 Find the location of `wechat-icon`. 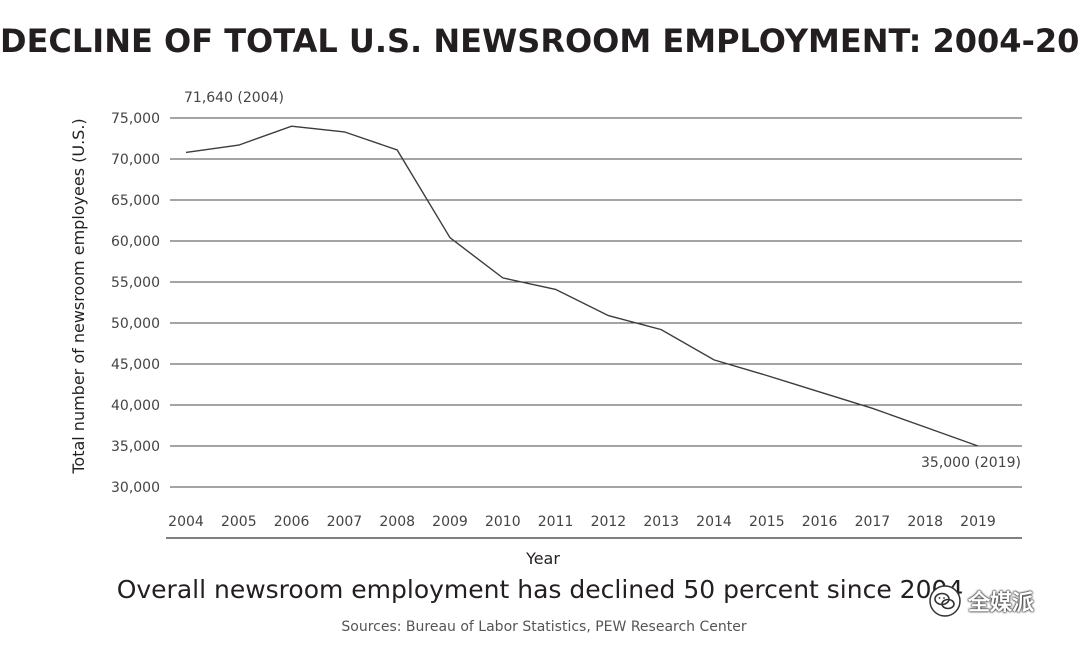

wechat-icon is located at coordinates (945, 601).